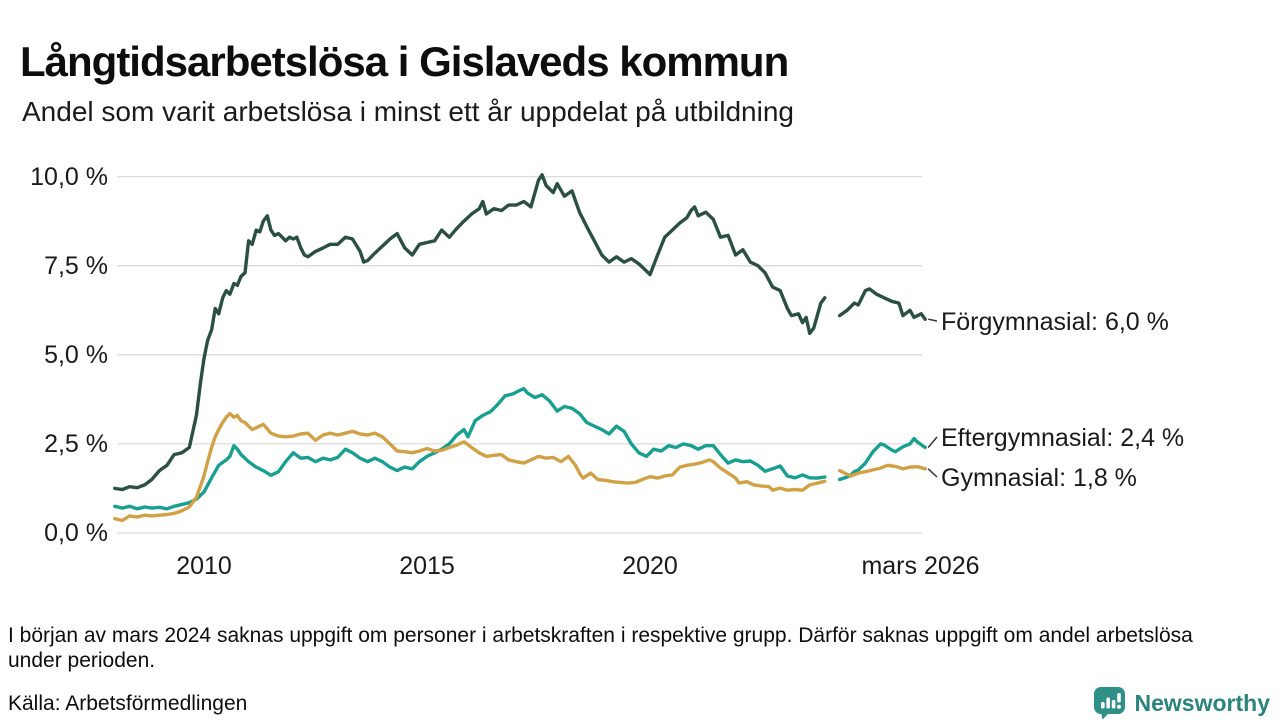 The height and width of the screenshot is (720, 1280). Describe the element at coordinates (76, 444) in the screenshot. I see `y-tick-2-5: 2,5 %` at that location.